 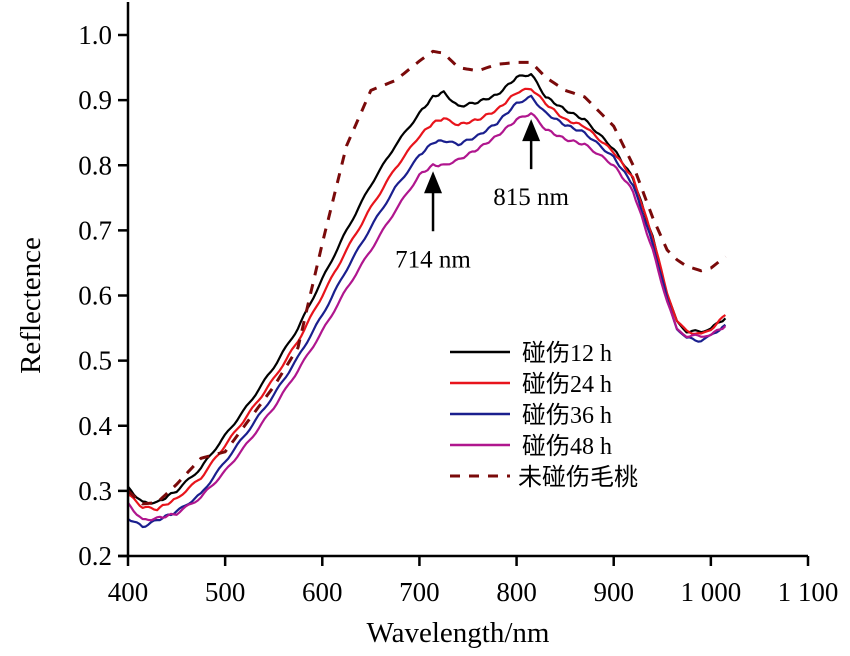 What do you see at coordinates (225, 592) in the screenshot?
I see `x-tick-label: 500` at bounding box center [225, 592].